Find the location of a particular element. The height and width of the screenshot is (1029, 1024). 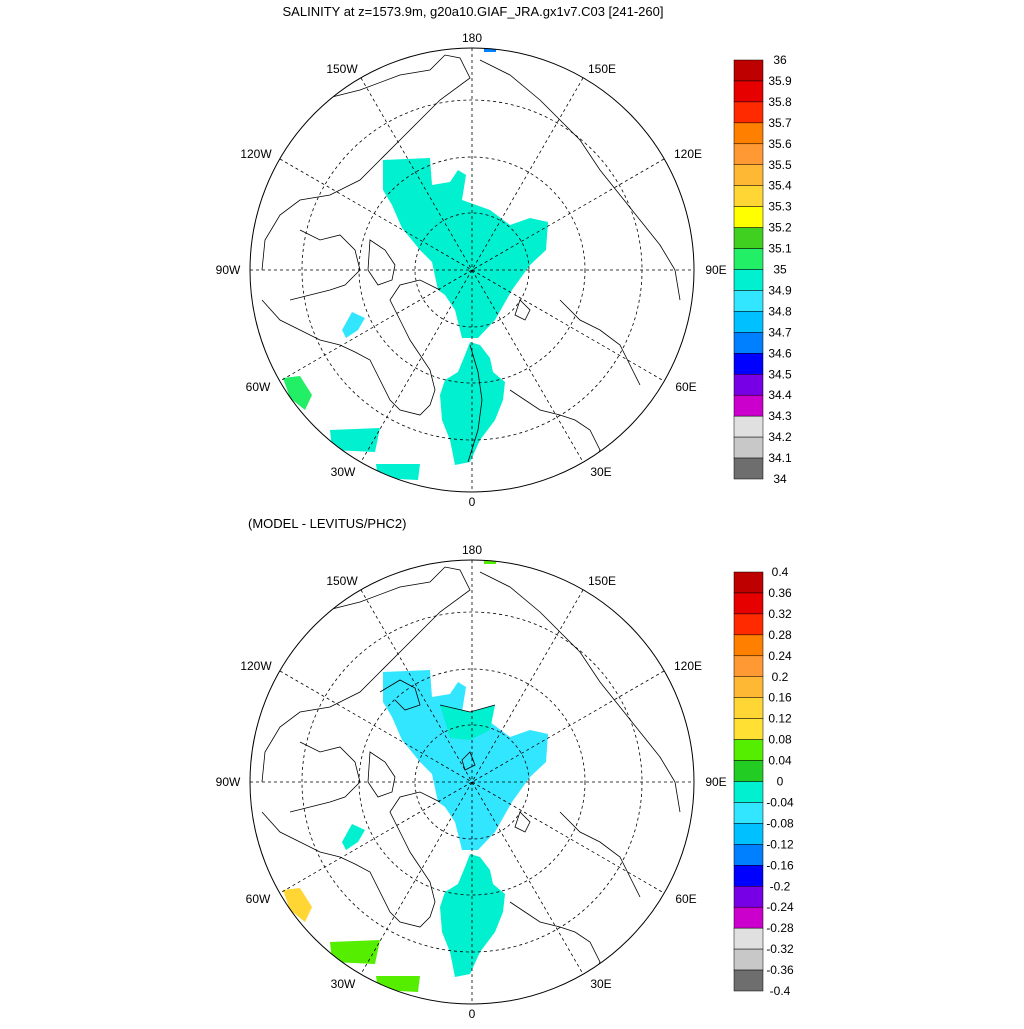

panel-2-colorbar-tick-label: 0.12 is located at coordinates (780, 719).